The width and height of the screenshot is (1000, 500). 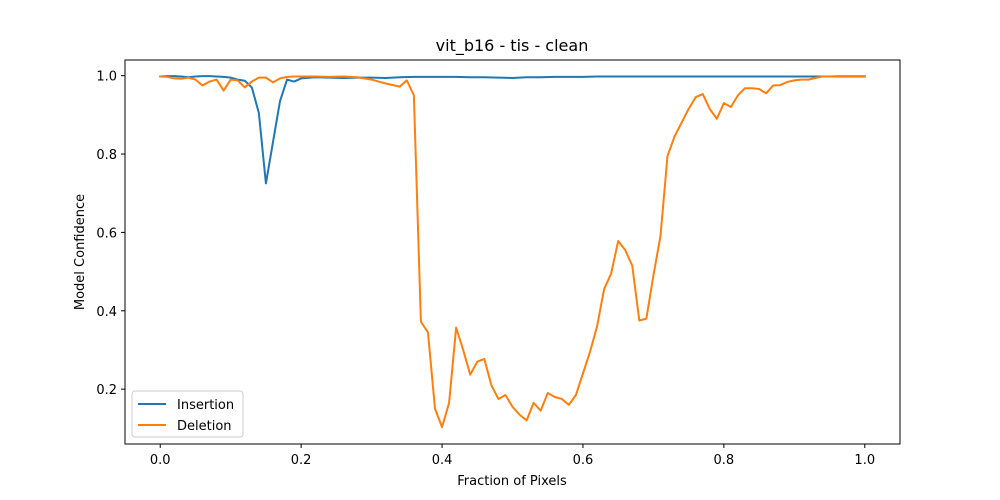 What do you see at coordinates (512, 481) in the screenshot?
I see `x-axis-label: Fraction of Pixels` at bounding box center [512, 481].